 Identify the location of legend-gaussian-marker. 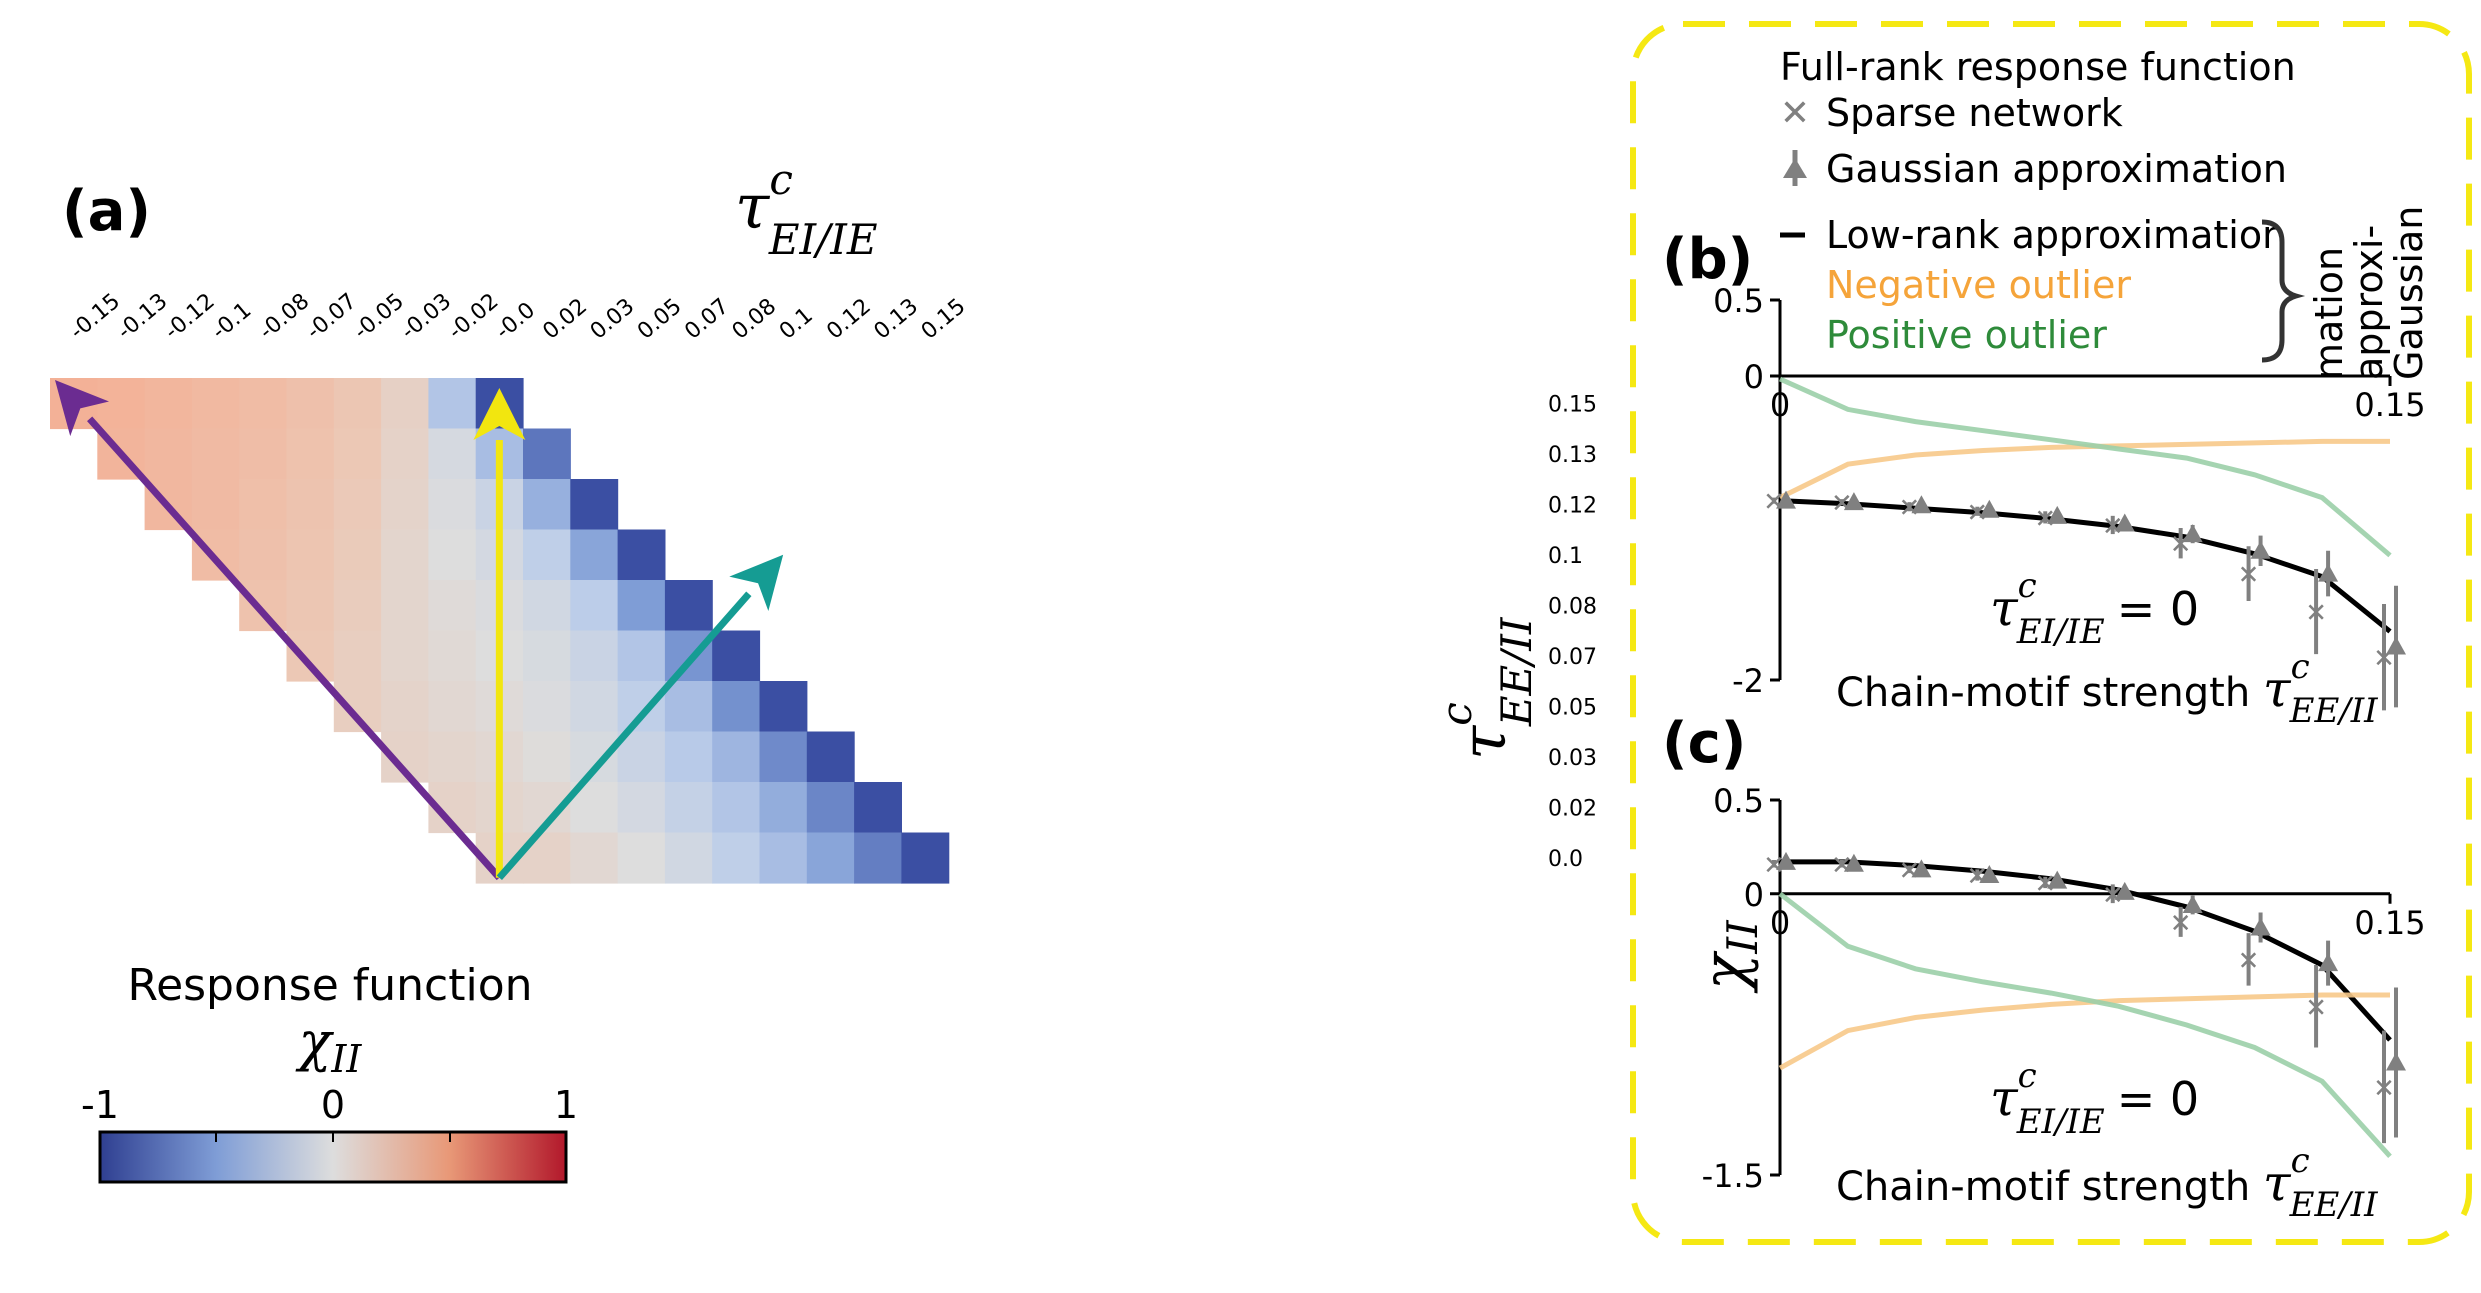
(1795, 168).